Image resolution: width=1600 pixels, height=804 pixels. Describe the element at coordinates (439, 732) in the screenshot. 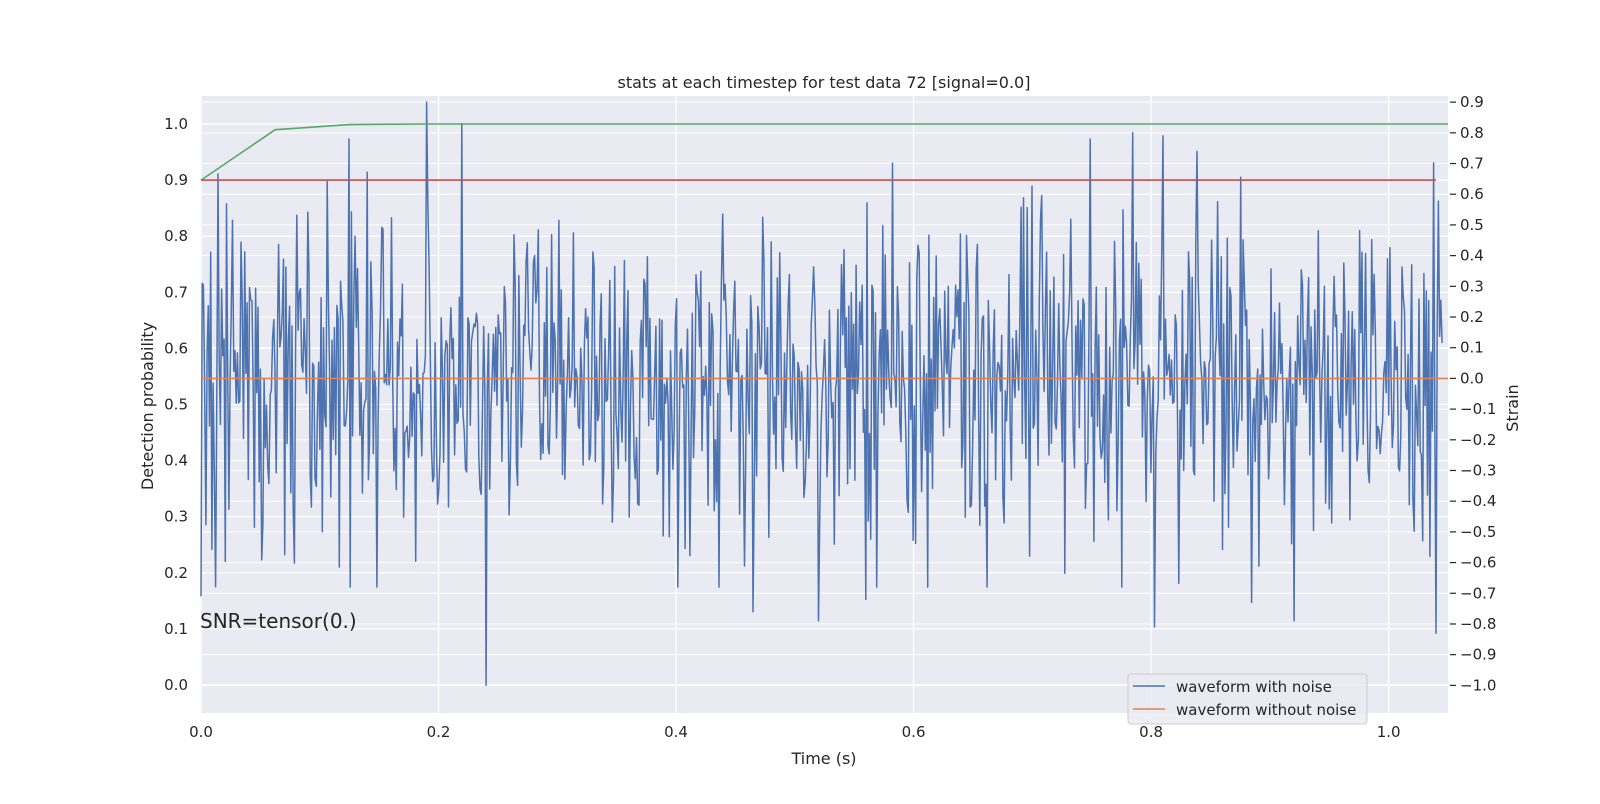

I see `x-tick-label-1: 0.2` at that location.